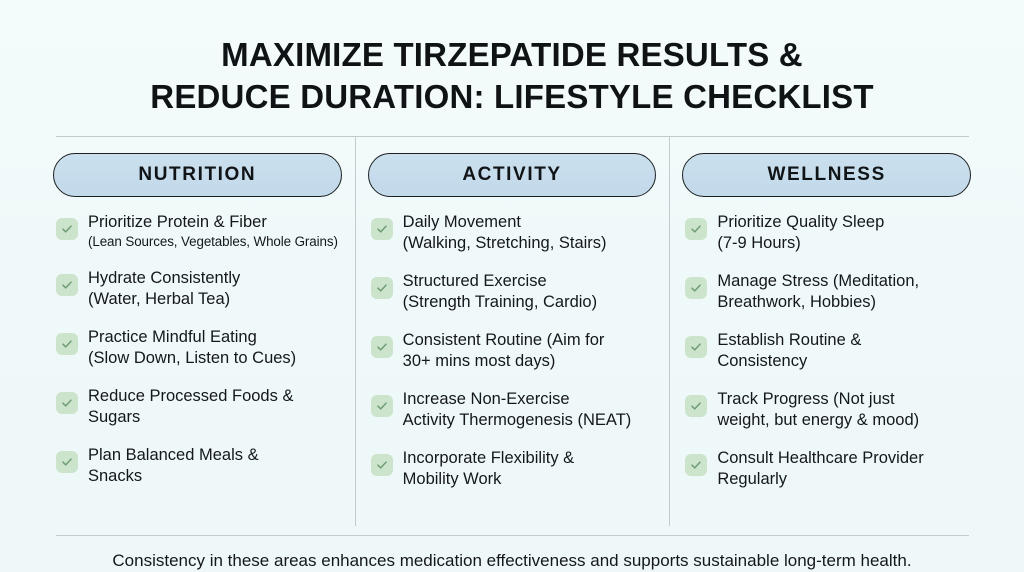  What do you see at coordinates (512, 96) in the screenshot?
I see `title-line-2: REDUCE DURATION: LIFESTYLE CHECKLIST` at bounding box center [512, 96].